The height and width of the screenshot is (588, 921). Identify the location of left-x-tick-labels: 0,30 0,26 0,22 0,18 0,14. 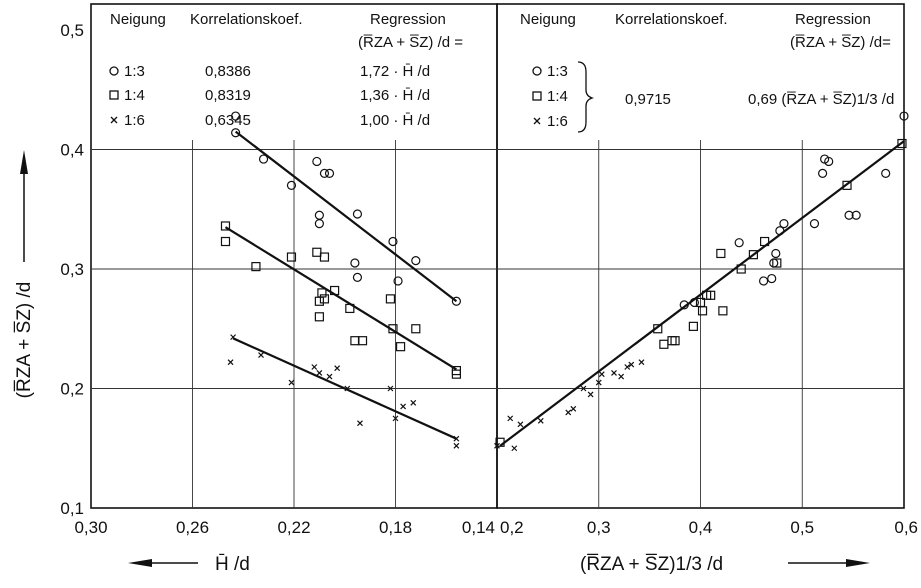
(284, 527).